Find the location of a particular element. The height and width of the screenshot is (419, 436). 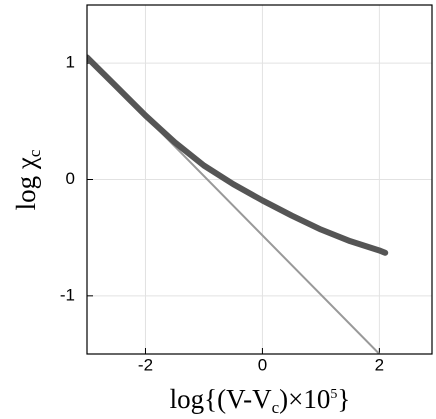

y-tick-label: 1 is located at coordinates (70, 62).